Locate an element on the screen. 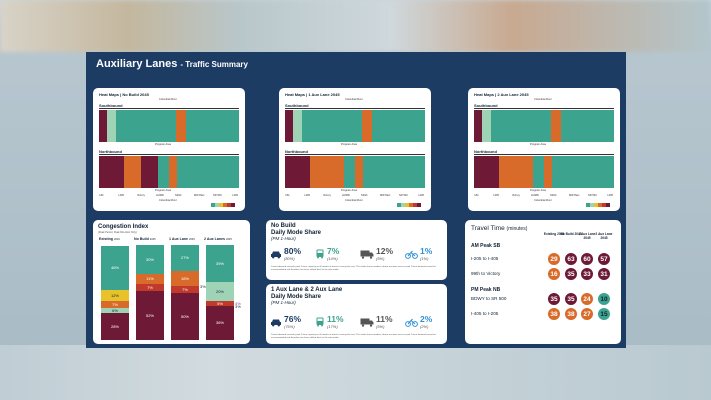  congestion-segment: 52% is located at coordinates (150, 315).